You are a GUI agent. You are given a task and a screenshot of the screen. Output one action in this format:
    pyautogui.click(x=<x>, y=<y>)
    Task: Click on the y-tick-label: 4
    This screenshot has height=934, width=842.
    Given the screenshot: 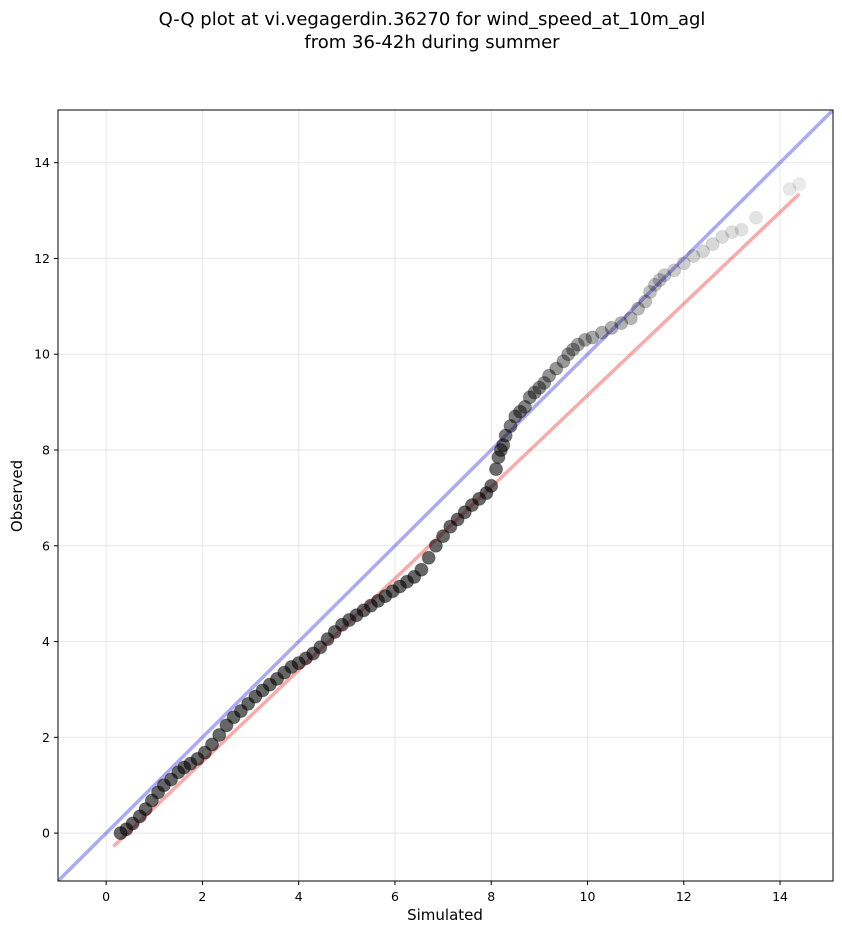 What is the action you would take?
    pyautogui.click(x=46, y=641)
    